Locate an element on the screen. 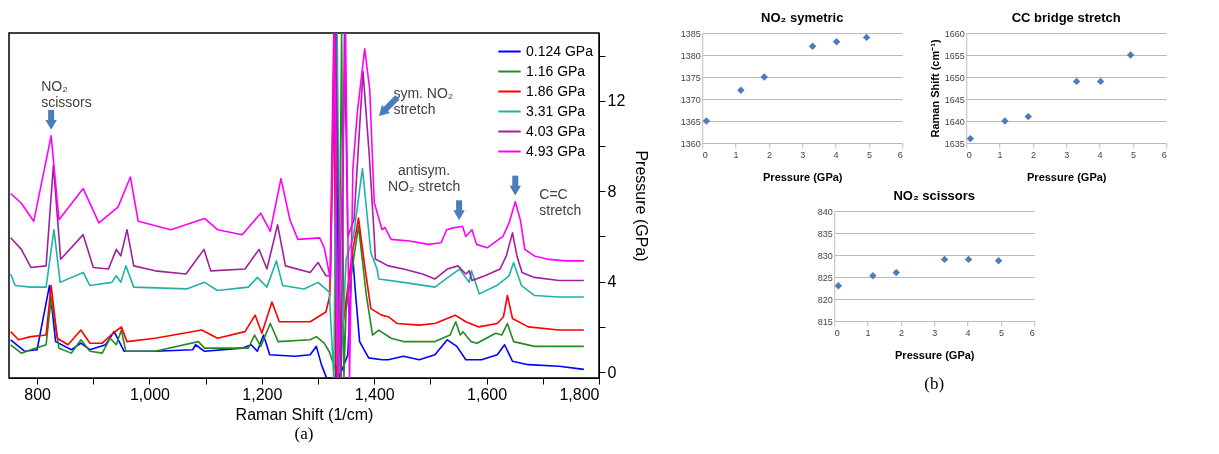 Image resolution: width=1219 pixels, height=454 pixels. legend-label: 4.93 GPa is located at coordinates (556, 150).